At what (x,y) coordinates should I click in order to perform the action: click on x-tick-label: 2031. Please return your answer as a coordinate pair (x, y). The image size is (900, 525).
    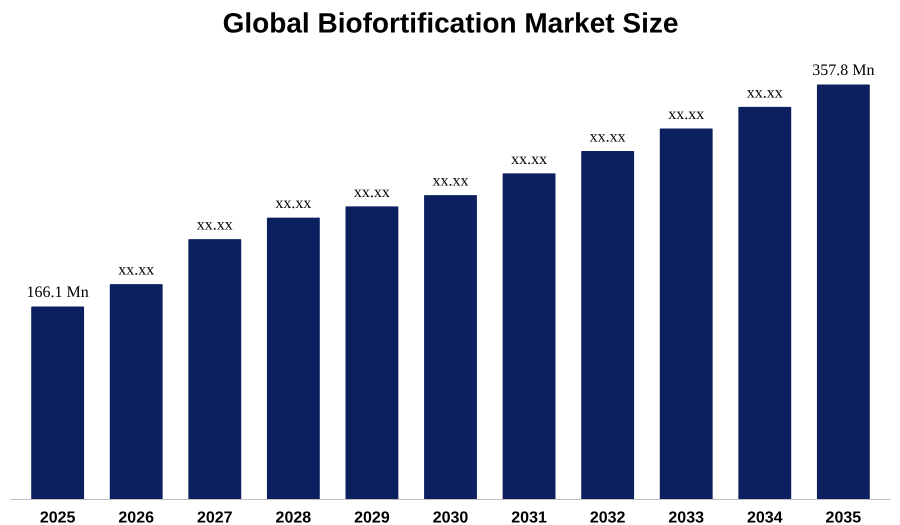
    Looking at the image, I should click on (529, 517).